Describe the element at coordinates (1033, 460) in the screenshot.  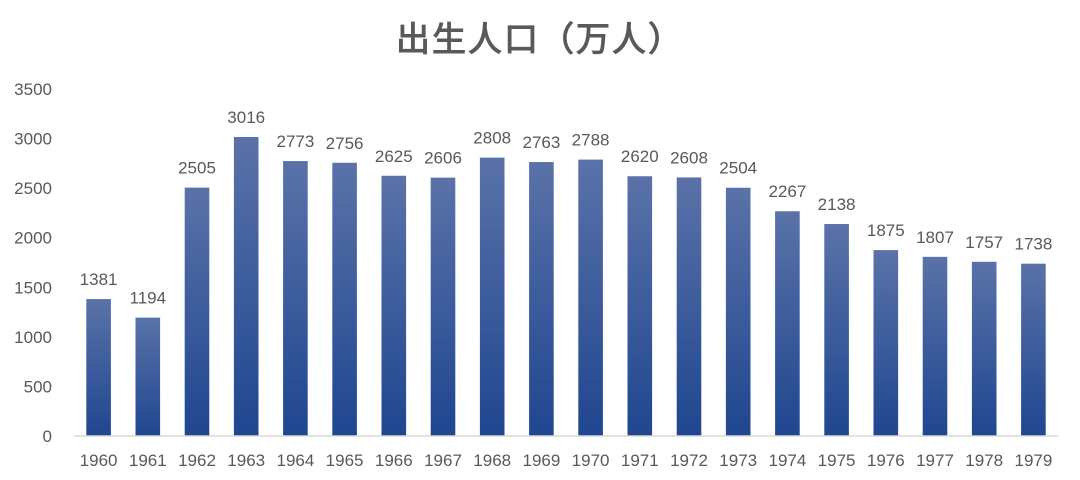
I see `x-tick-label: 1979` at that location.